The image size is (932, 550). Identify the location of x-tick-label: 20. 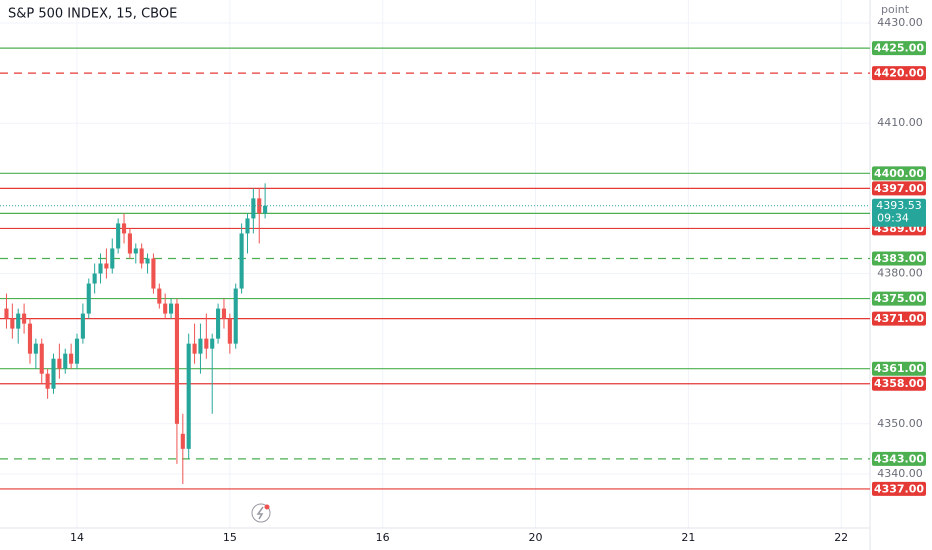
(536, 537).